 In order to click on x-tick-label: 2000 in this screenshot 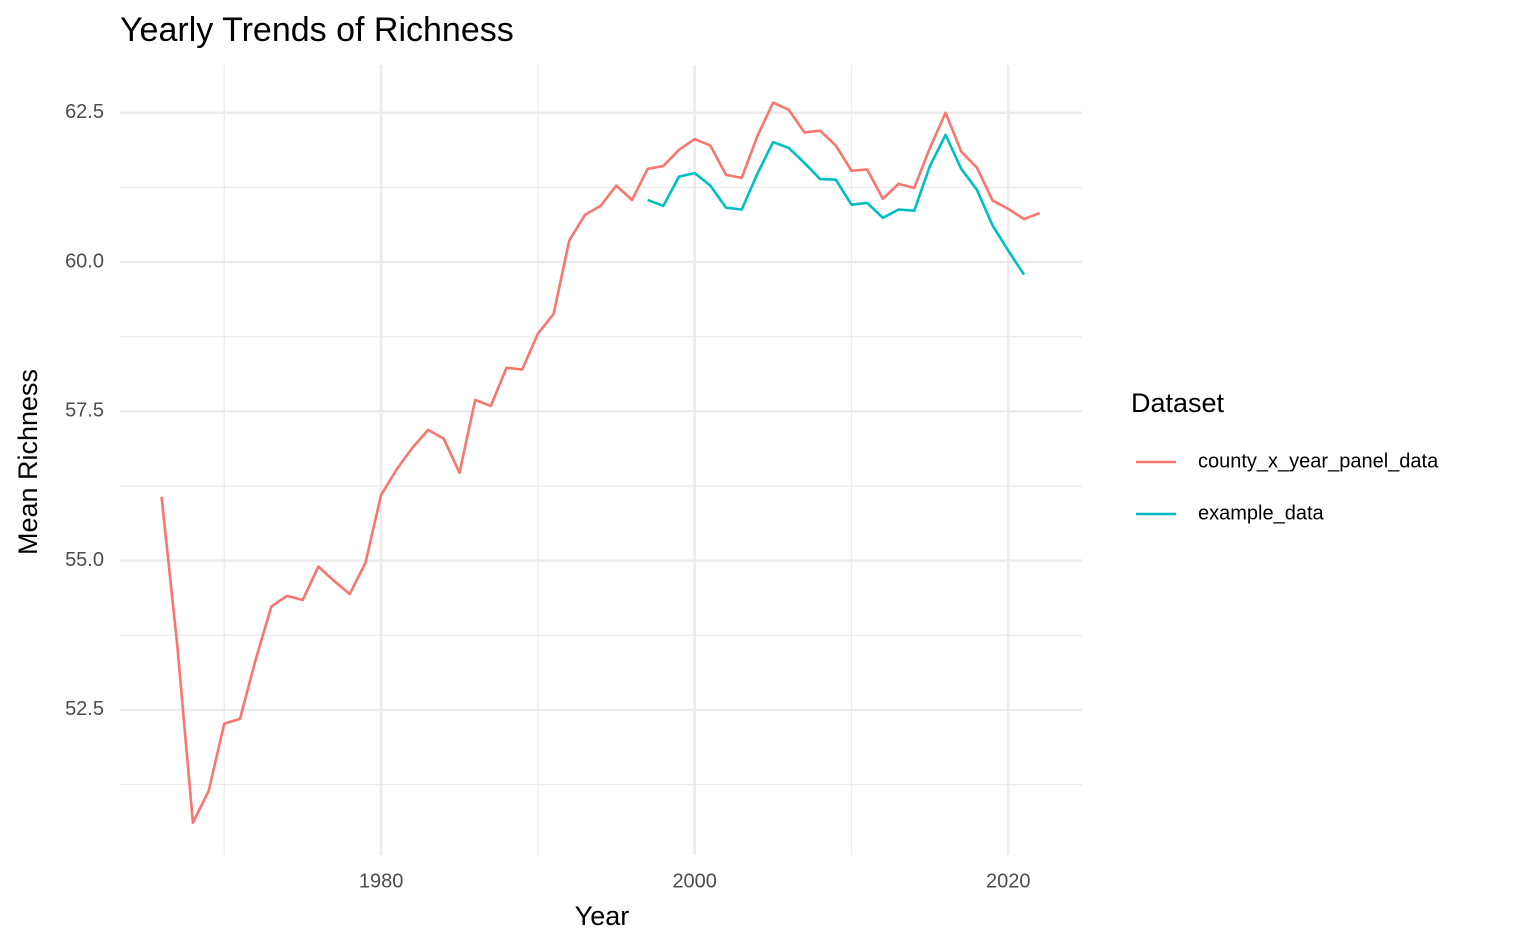, I will do `click(694, 881)`.